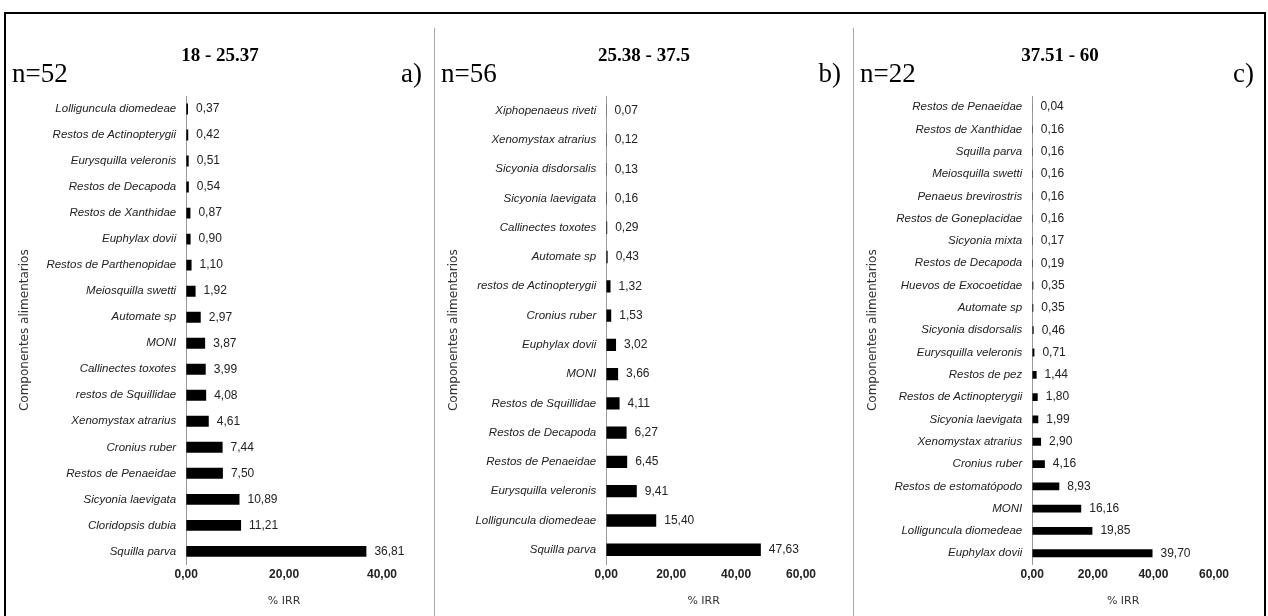 The image size is (1268, 616). Describe the element at coordinates (208, 160) in the screenshot. I see `data-label: 0,51` at that location.